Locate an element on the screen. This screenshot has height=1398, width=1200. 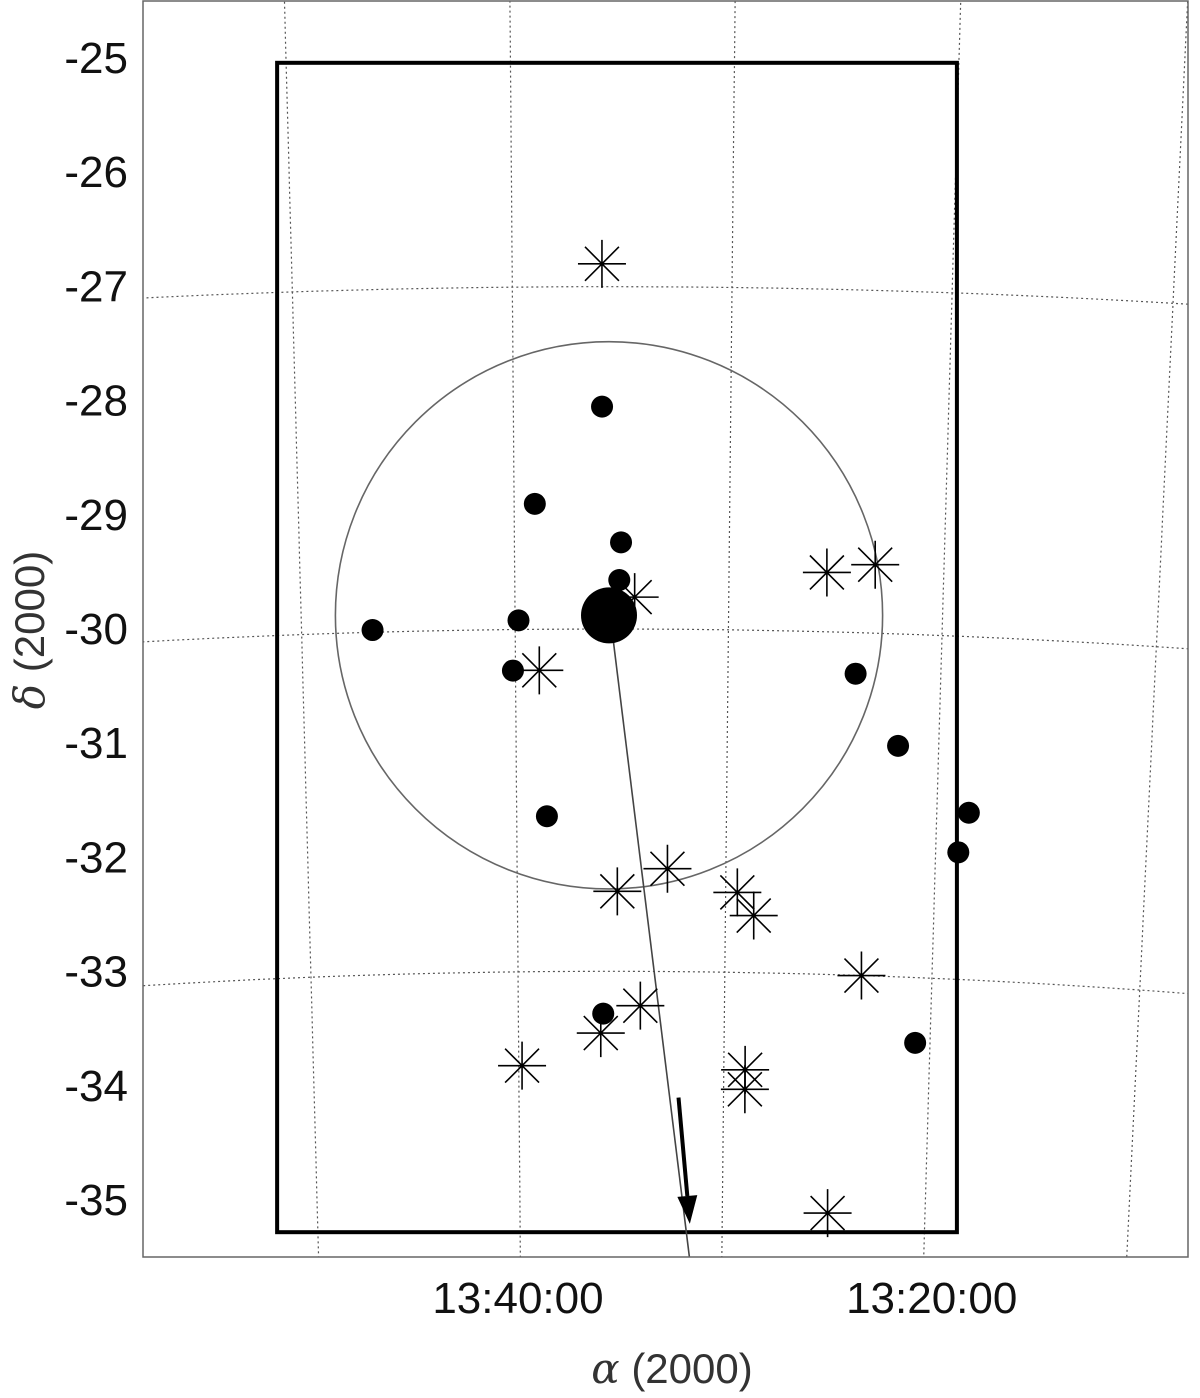
y-tick-label: -34 is located at coordinates (96, 1086).